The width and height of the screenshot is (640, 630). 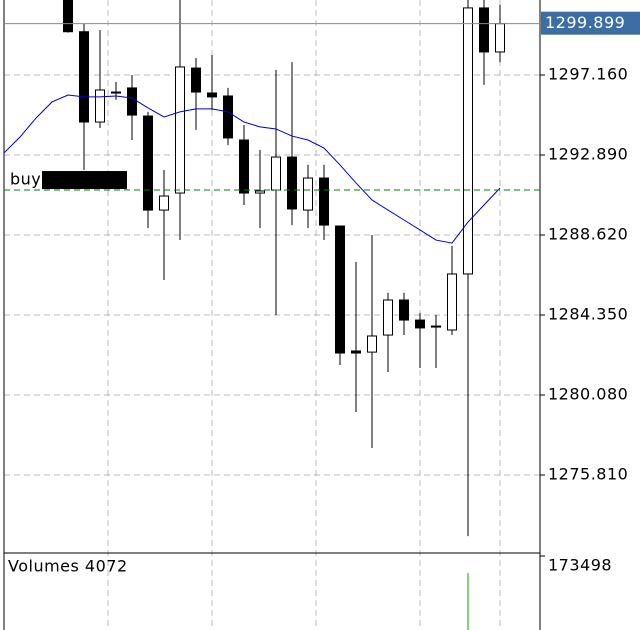 What do you see at coordinates (588, 394) in the screenshot?
I see `y-tick-label: 1280.080` at bounding box center [588, 394].